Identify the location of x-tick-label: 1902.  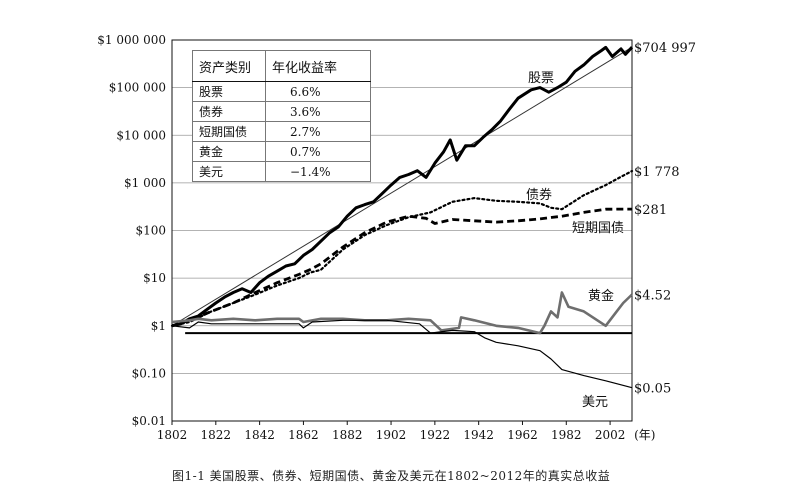
(391, 435).